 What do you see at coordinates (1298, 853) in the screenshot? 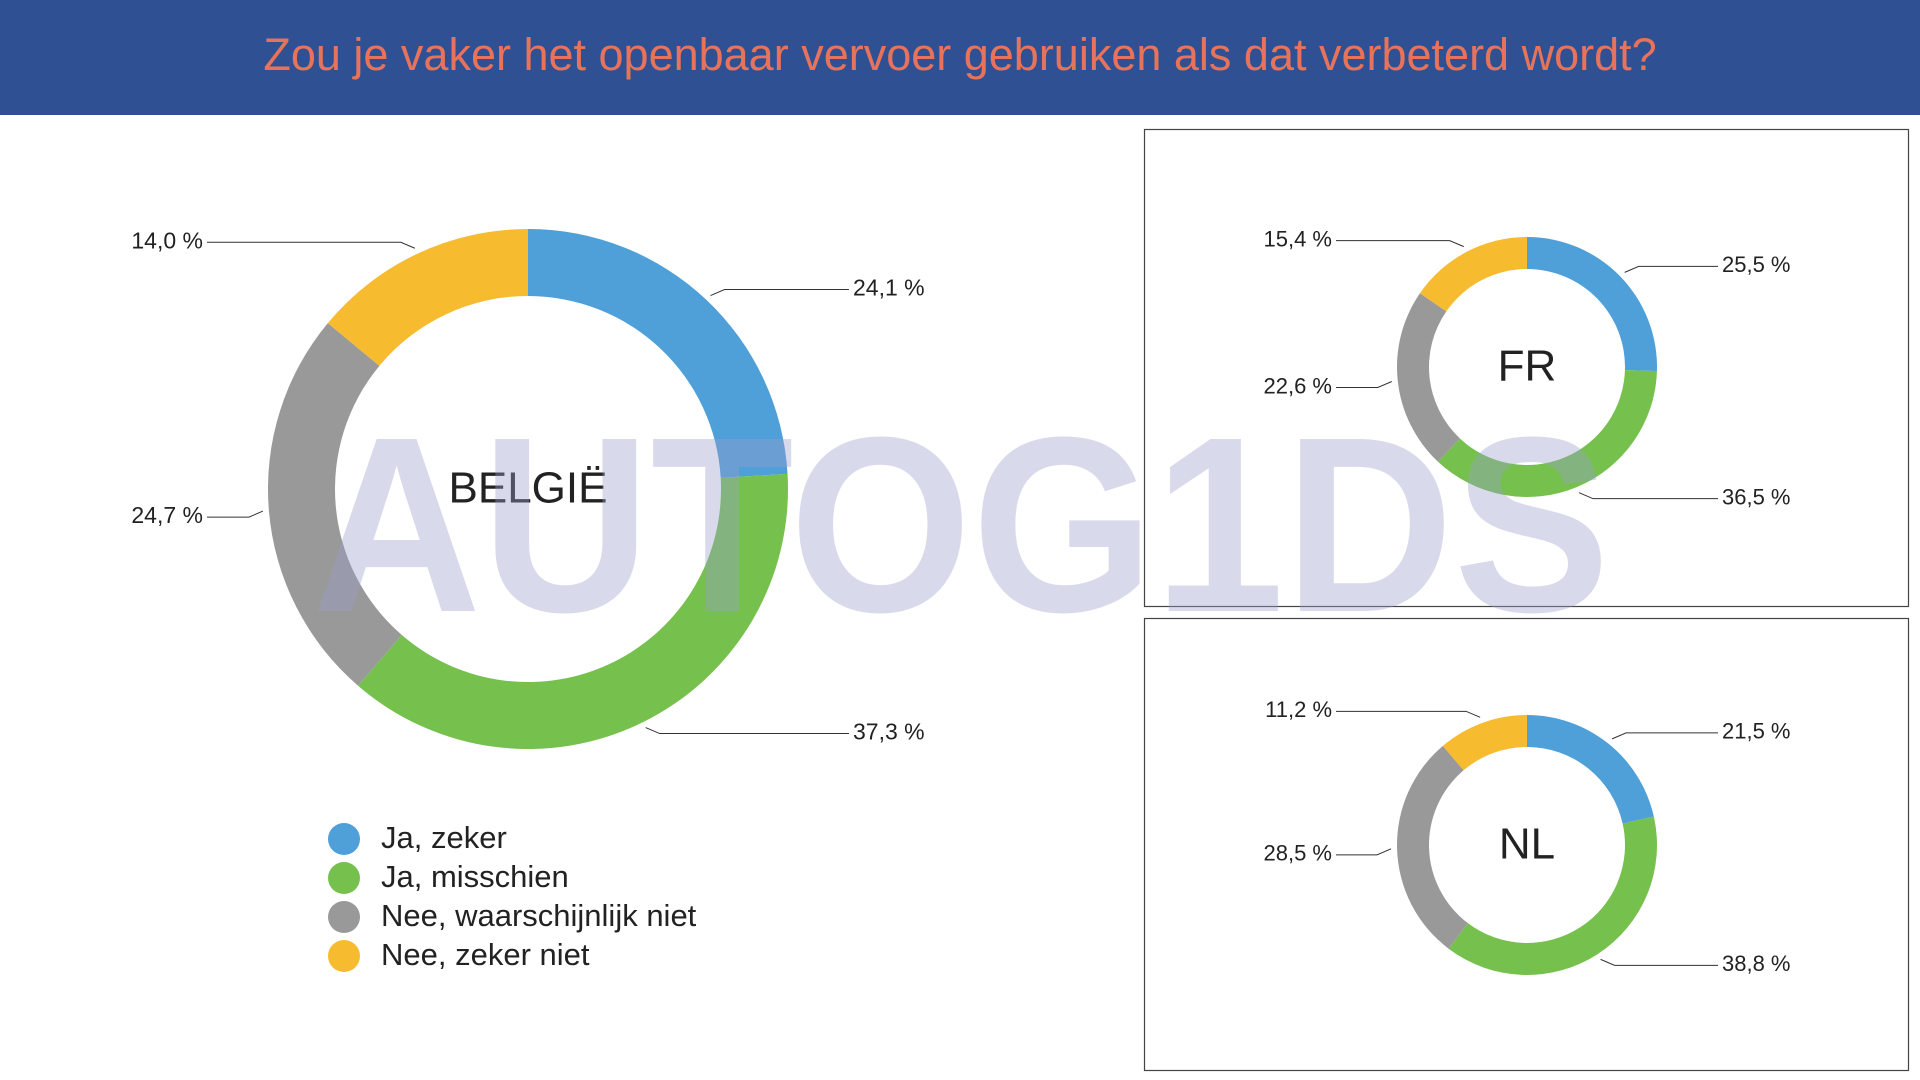
I see `value-label: 28,5 %` at bounding box center [1298, 853].